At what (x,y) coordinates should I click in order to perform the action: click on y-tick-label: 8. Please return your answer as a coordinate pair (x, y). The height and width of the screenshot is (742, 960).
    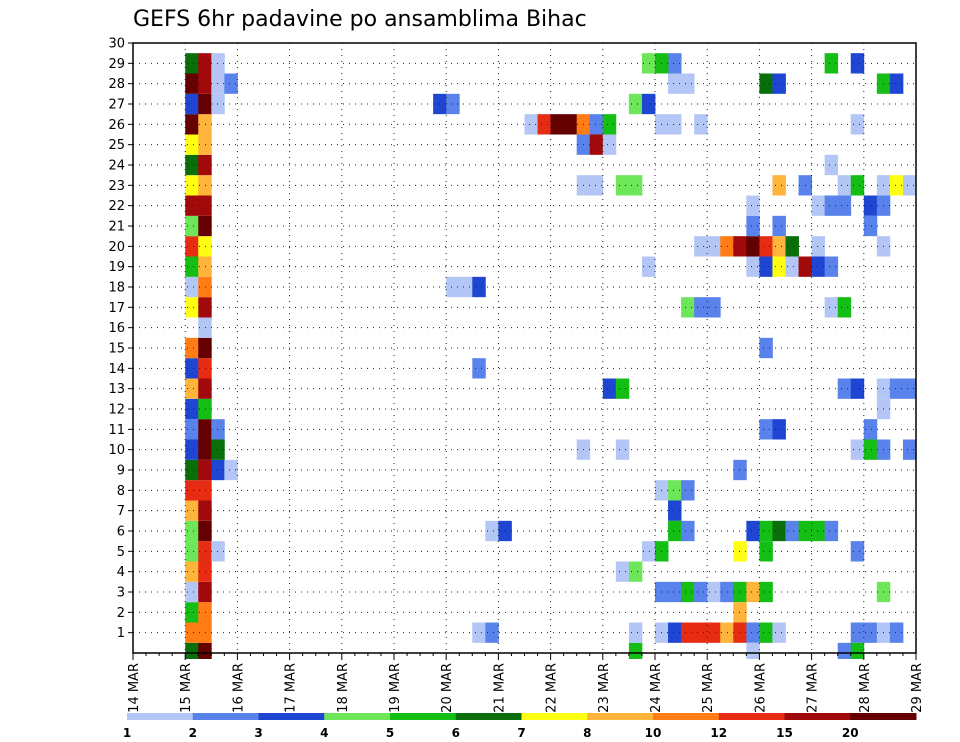
    Looking at the image, I should click on (121, 491).